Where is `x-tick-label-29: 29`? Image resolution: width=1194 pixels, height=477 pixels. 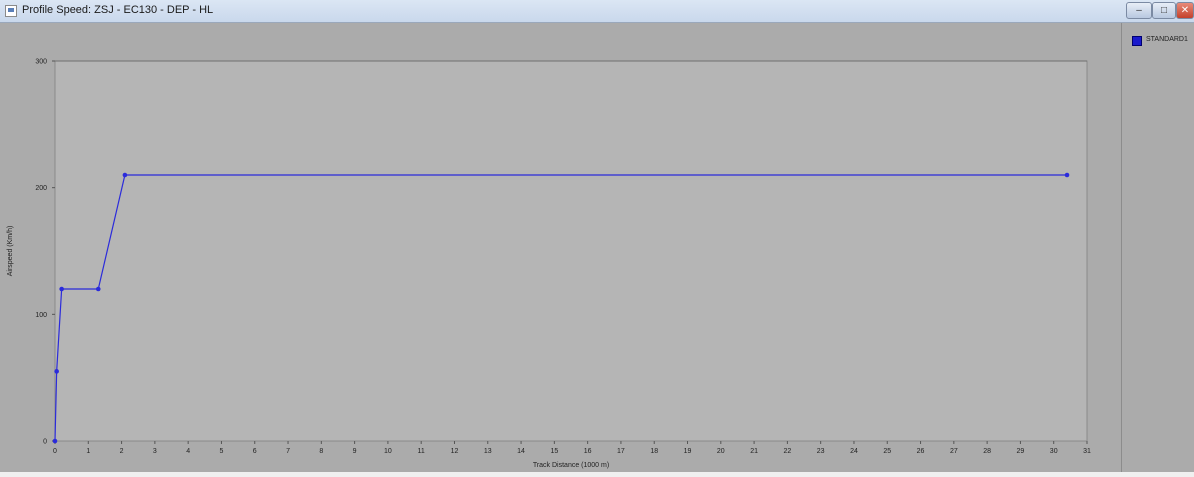
x-tick-label-29: 29 is located at coordinates (1021, 451).